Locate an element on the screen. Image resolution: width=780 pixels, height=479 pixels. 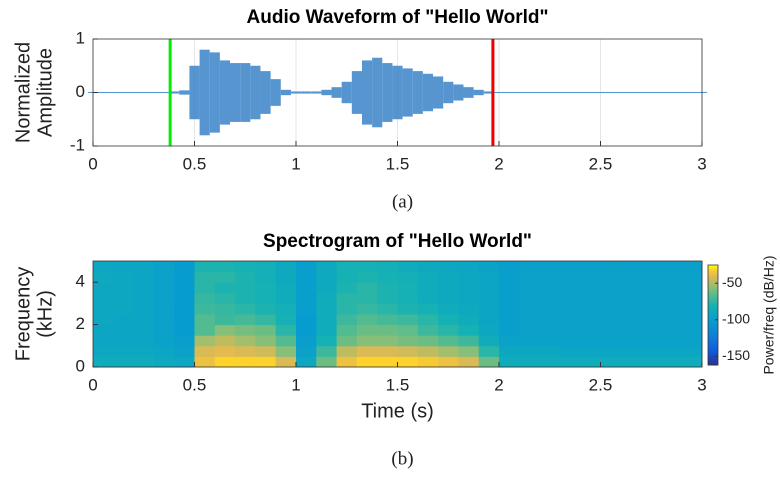
x-tick-label: 1 is located at coordinates (295, 384).